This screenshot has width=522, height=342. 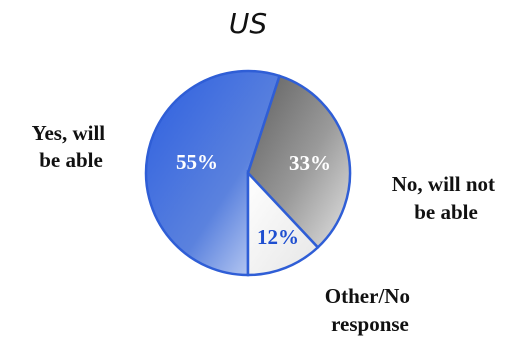 What do you see at coordinates (283, 223) in the screenshot?
I see `pie-slice-other` at bounding box center [283, 223].